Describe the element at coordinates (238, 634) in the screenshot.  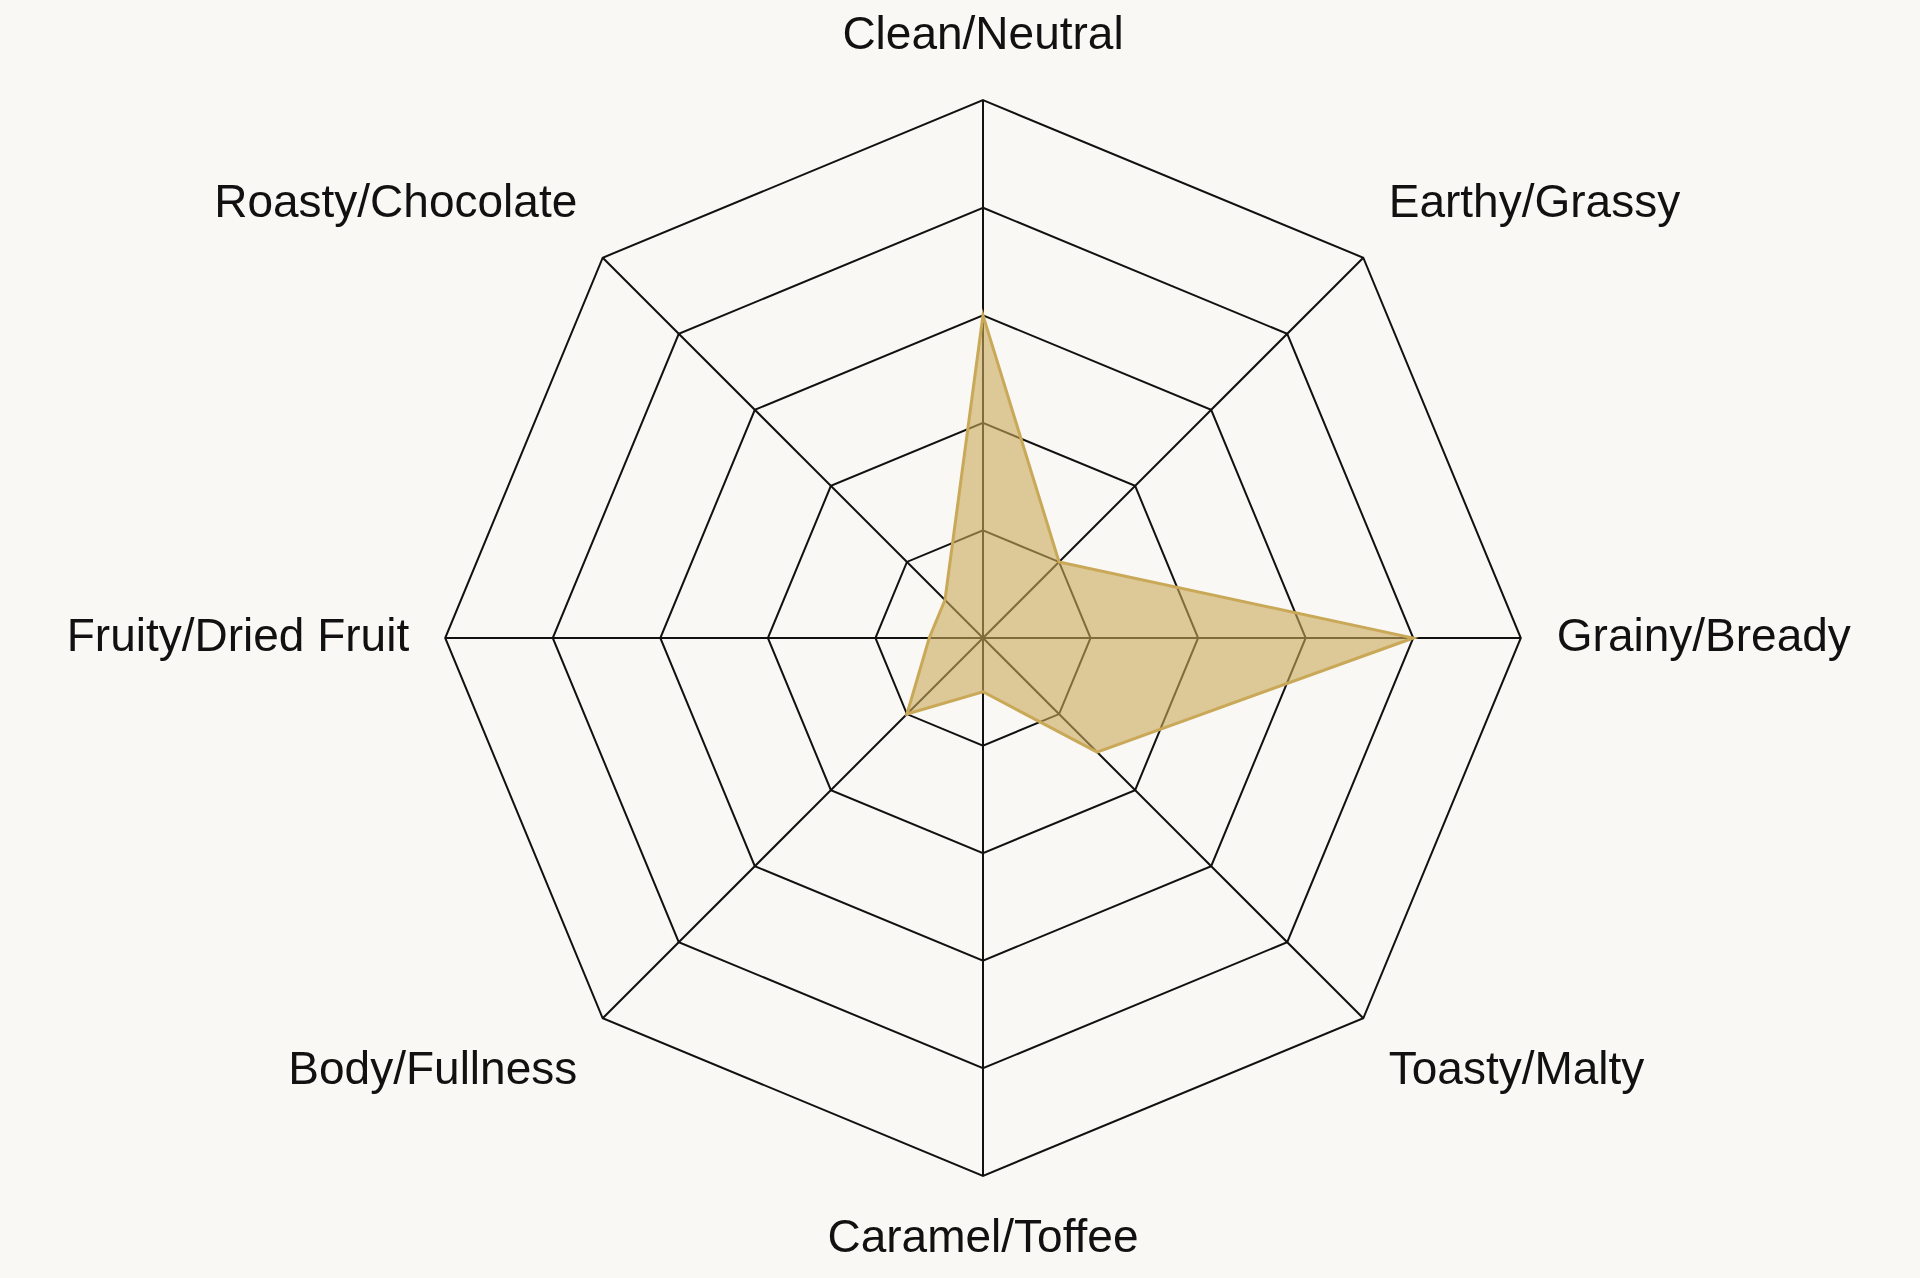
I see `spoke-label: Fruity/Dried Fruit` at that location.